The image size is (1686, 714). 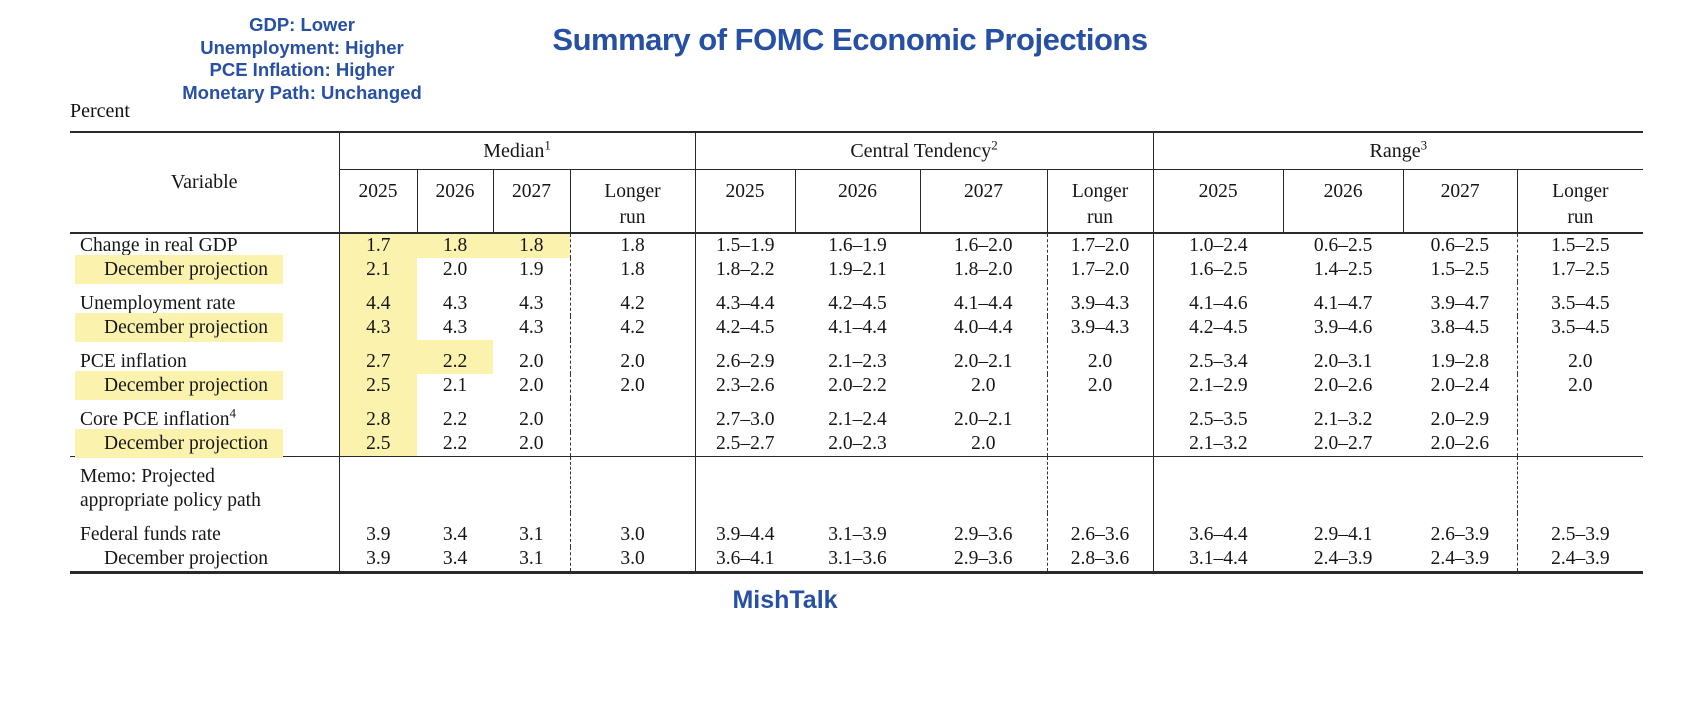 What do you see at coordinates (158, 303) in the screenshot?
I see `row-label: Unemployment rate` at bounding box center [158, 303].